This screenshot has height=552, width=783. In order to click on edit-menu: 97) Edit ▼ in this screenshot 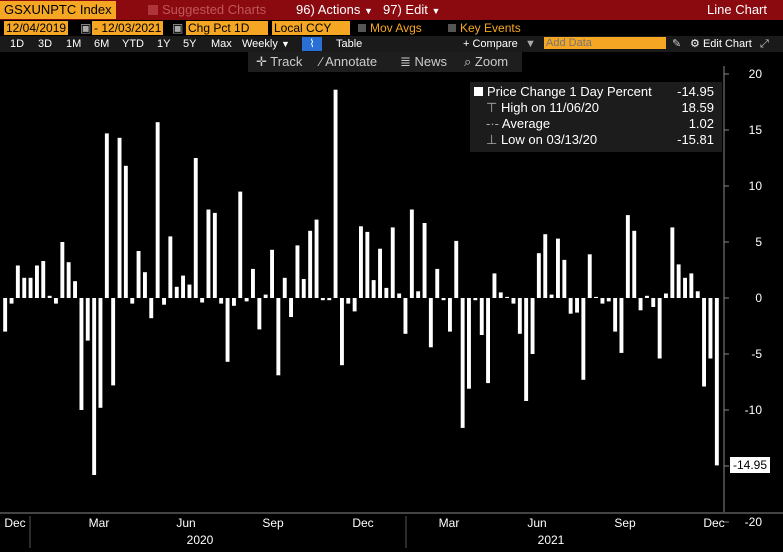, I will do `click(412, 9)`.